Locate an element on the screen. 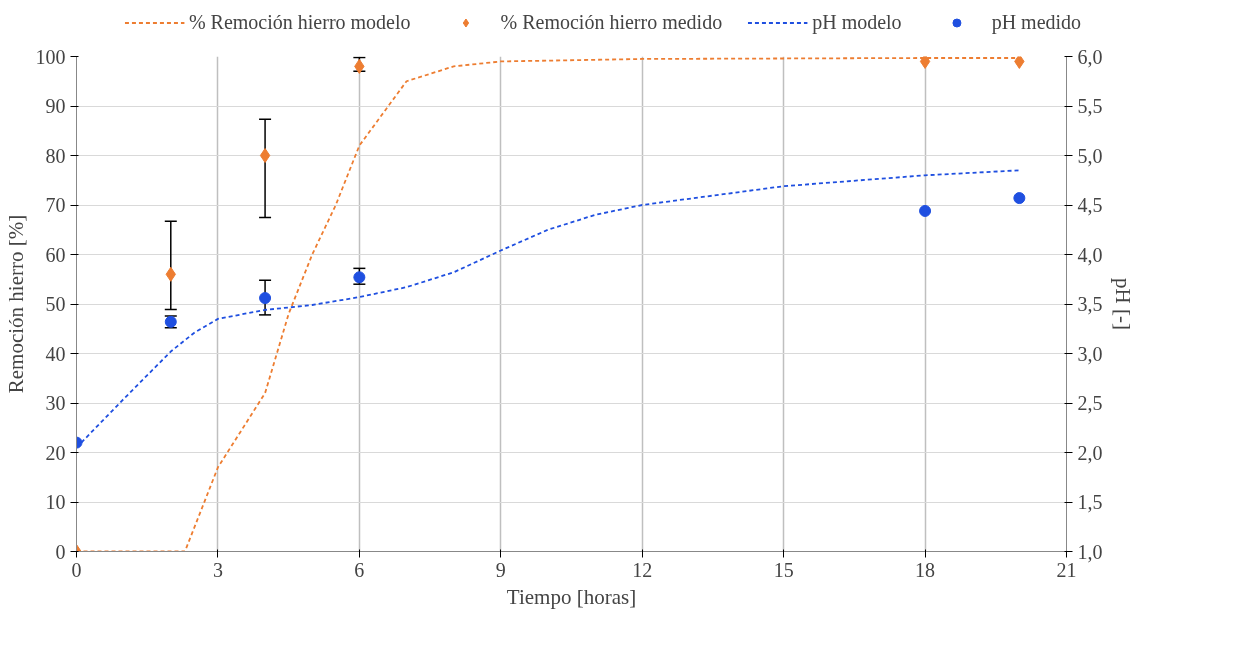  y2-tick-label: 3,5 is located at coordinates (1090, 304).